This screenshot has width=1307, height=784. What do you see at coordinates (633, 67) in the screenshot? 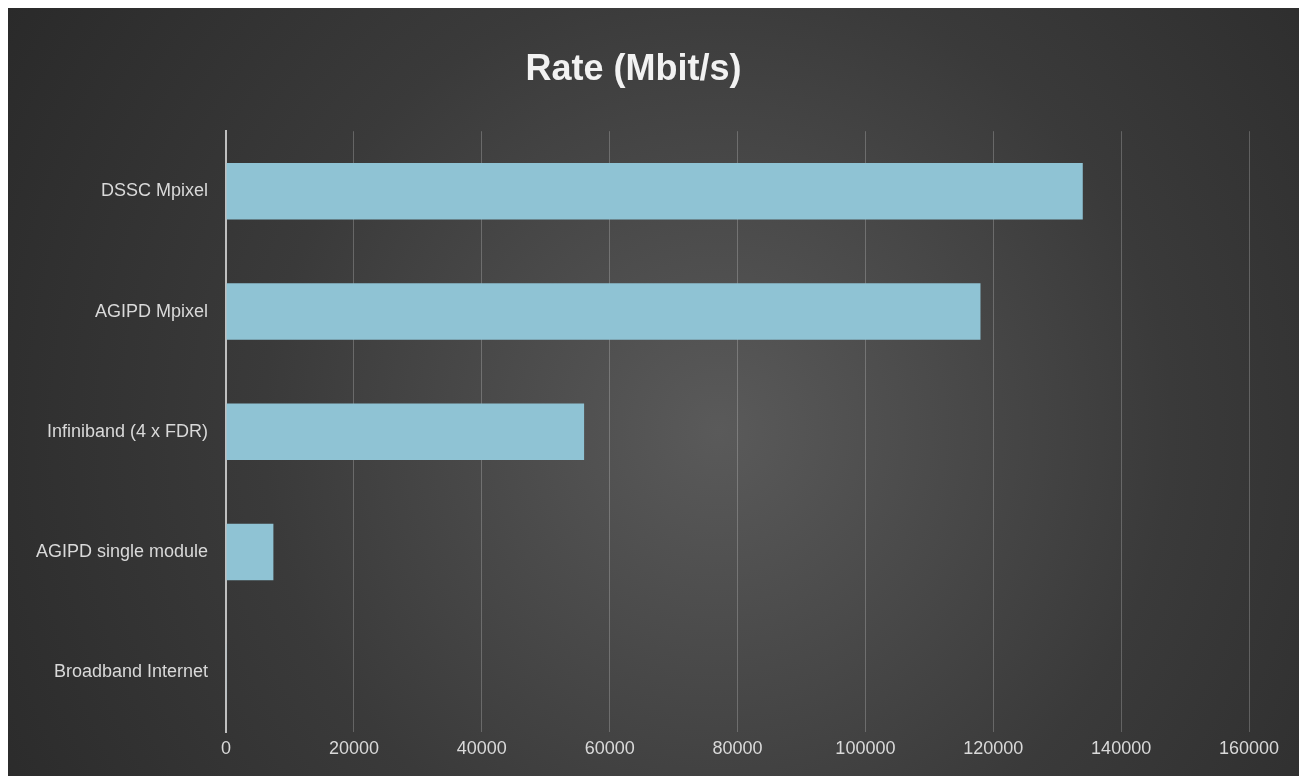
I see `chart-title: Rate (Mbit/s)` at bounding box center [633, 67].